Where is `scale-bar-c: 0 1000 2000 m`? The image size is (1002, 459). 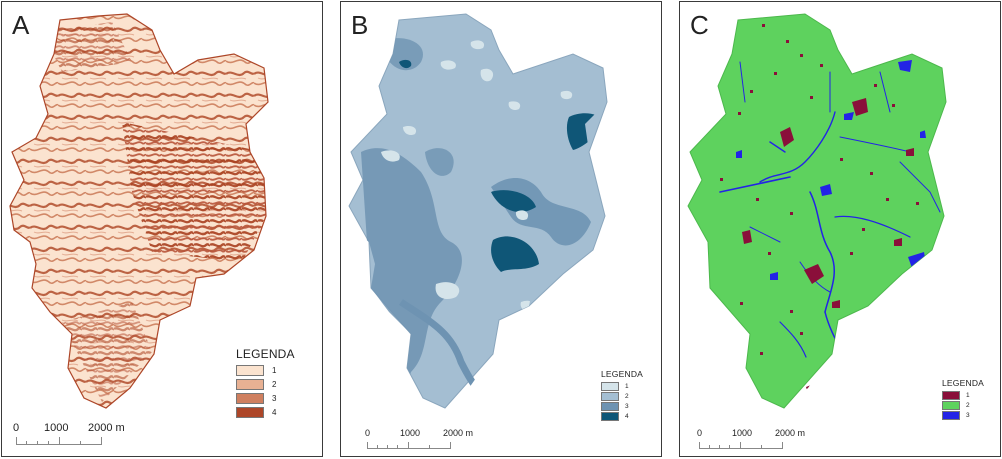 scale-bar-c: 0 1000 2000 m is located at coordinates (751, 438).